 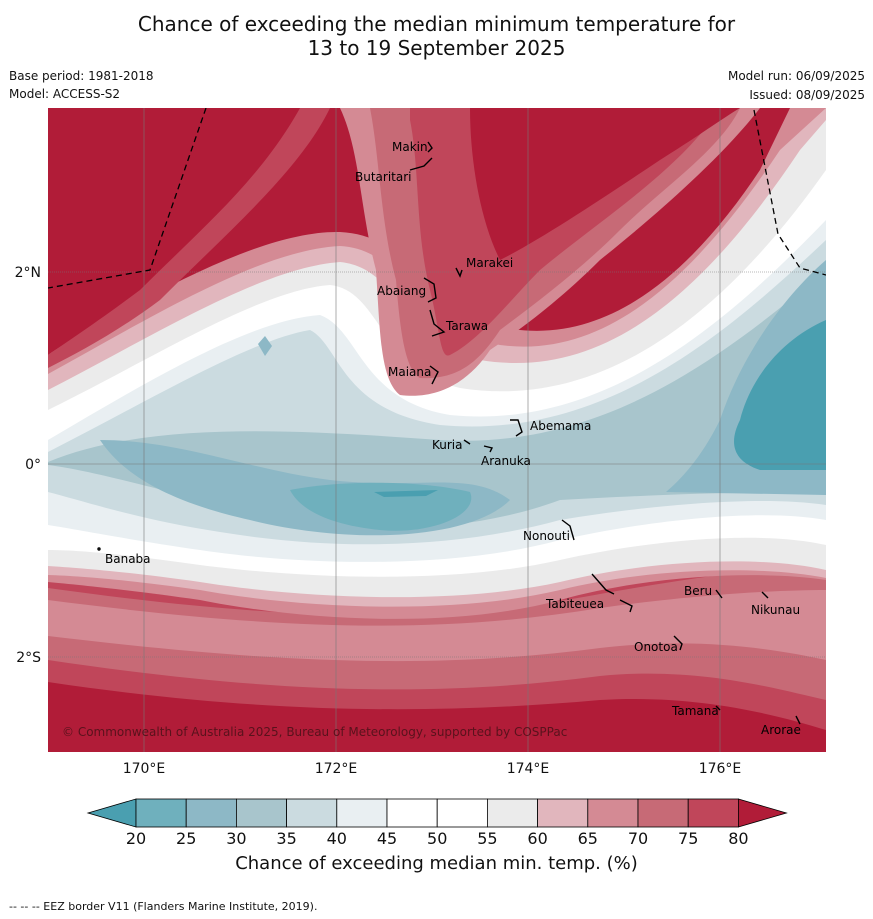 What do you see at coordinates (626, 606) in the screenshot?
I see `tabiteuea-south` at bounding box center [626, 606].